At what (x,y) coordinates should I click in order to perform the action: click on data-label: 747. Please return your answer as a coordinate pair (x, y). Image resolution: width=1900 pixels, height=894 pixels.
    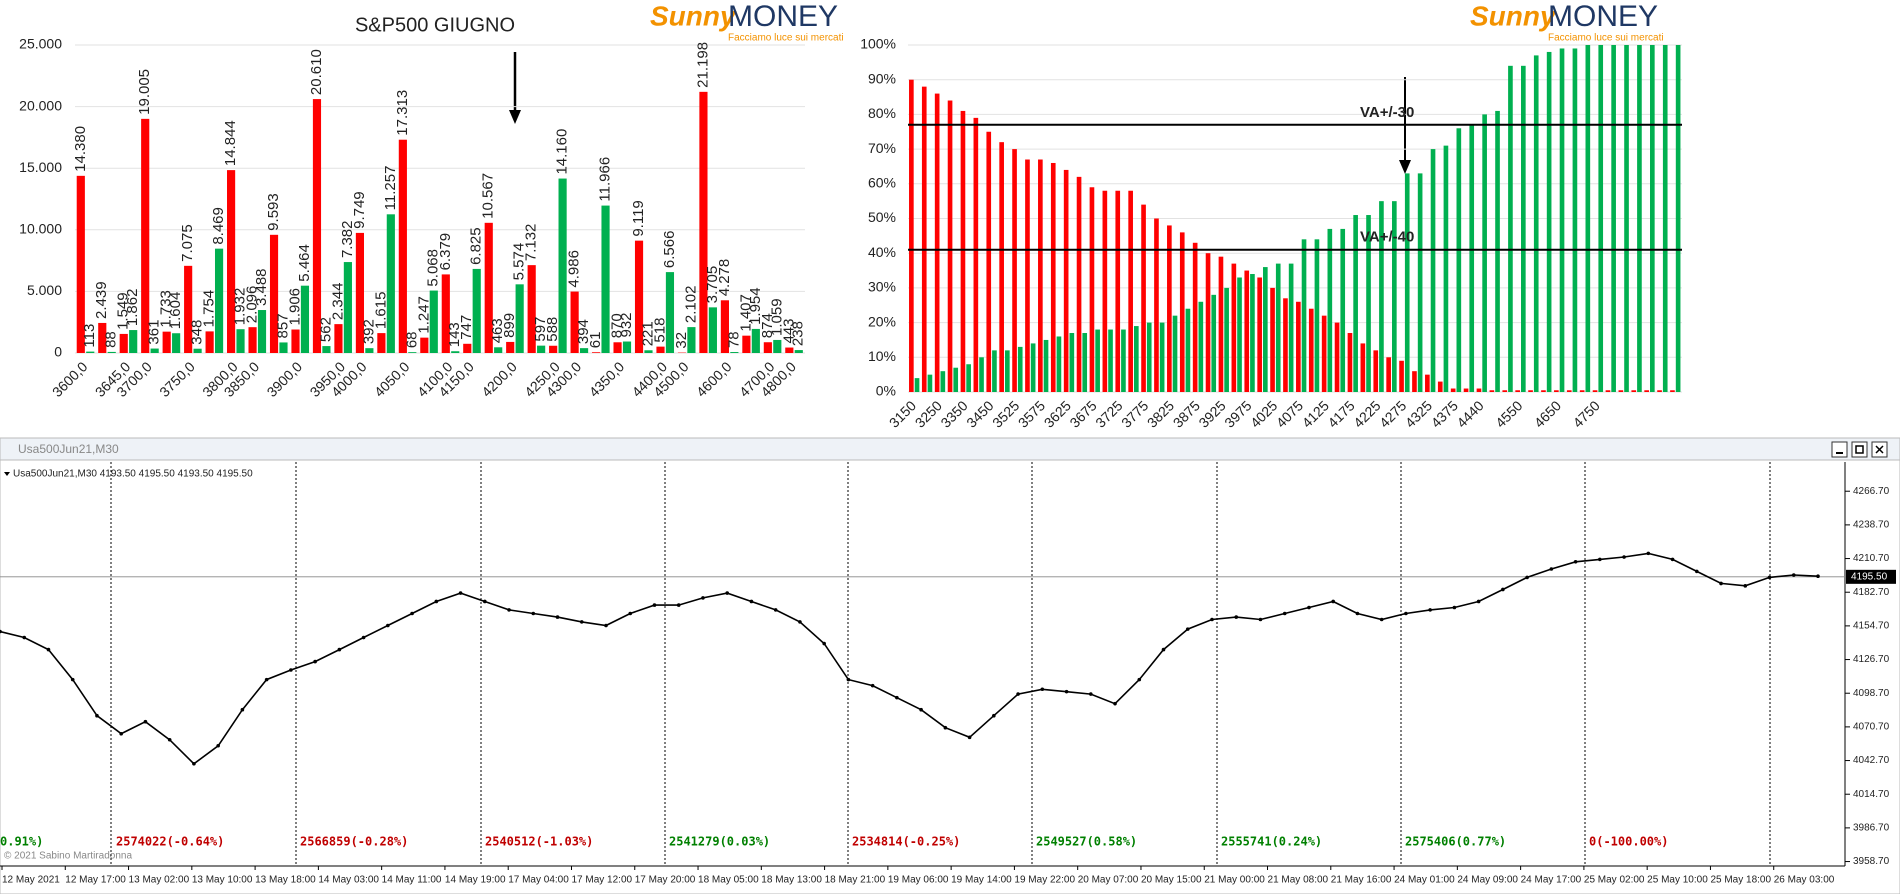
    Looking at the image, I should click on (466, 327).